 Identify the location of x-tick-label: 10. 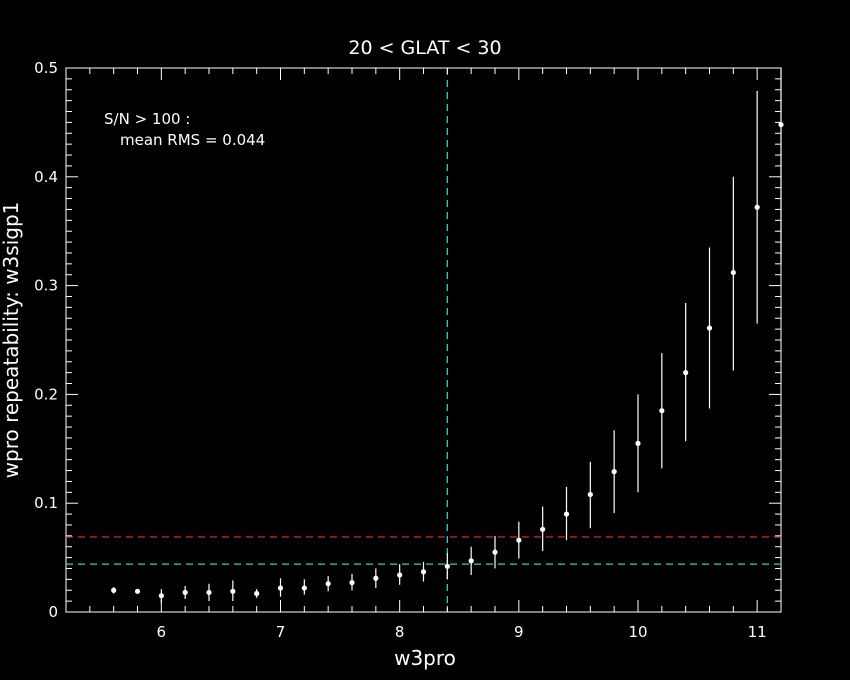
(637, 632).